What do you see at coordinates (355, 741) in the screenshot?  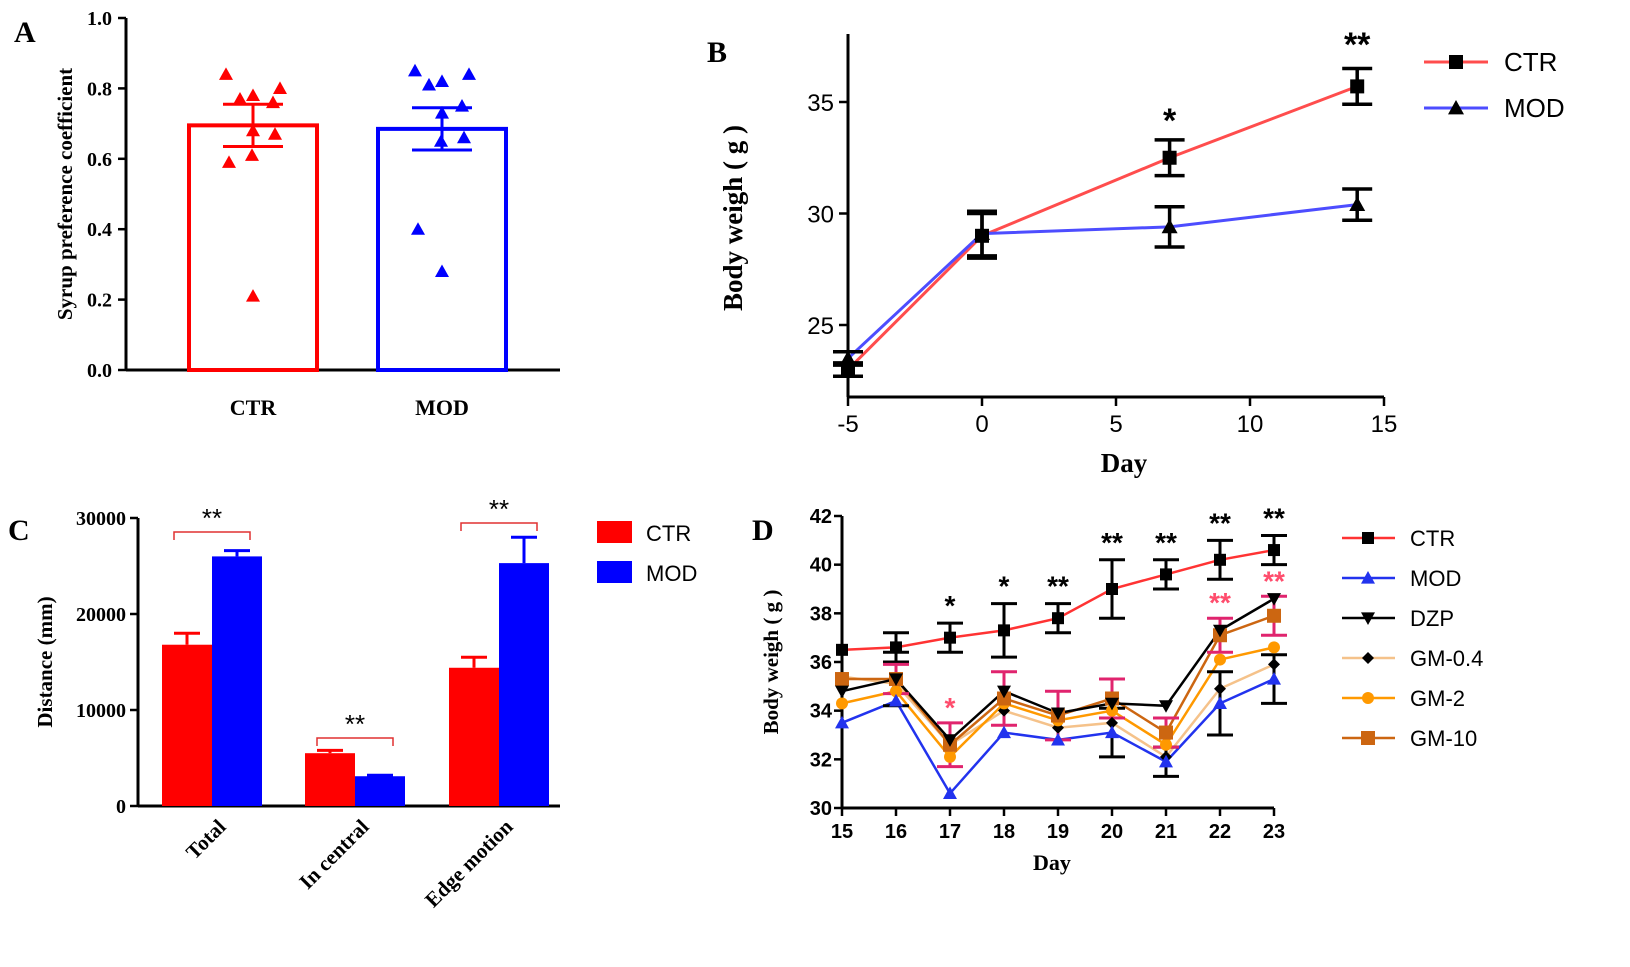 I see `significance-bracket` at bounding box center [355, 741].